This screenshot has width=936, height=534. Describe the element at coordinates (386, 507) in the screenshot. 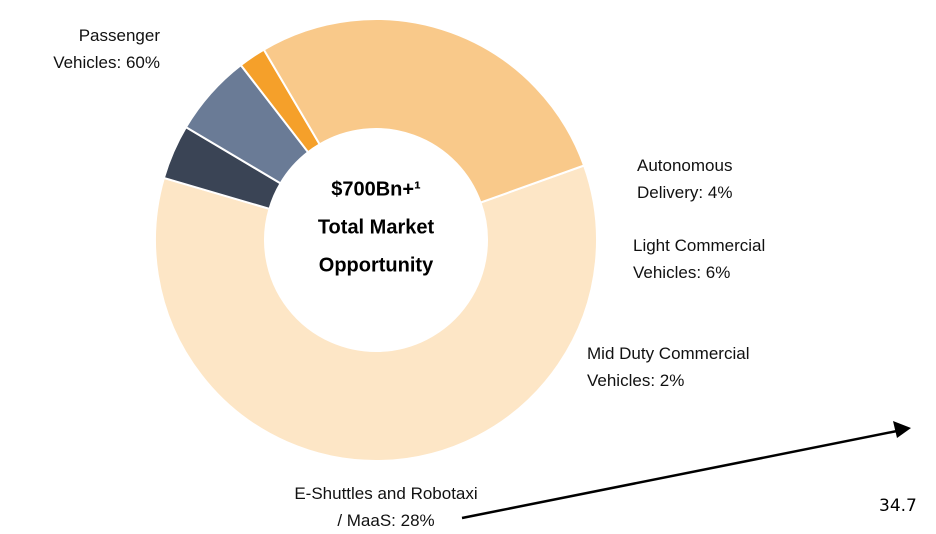

I see `slice-label: E-Shuttles and Robotaxi / MaaS: 28%` at that location.